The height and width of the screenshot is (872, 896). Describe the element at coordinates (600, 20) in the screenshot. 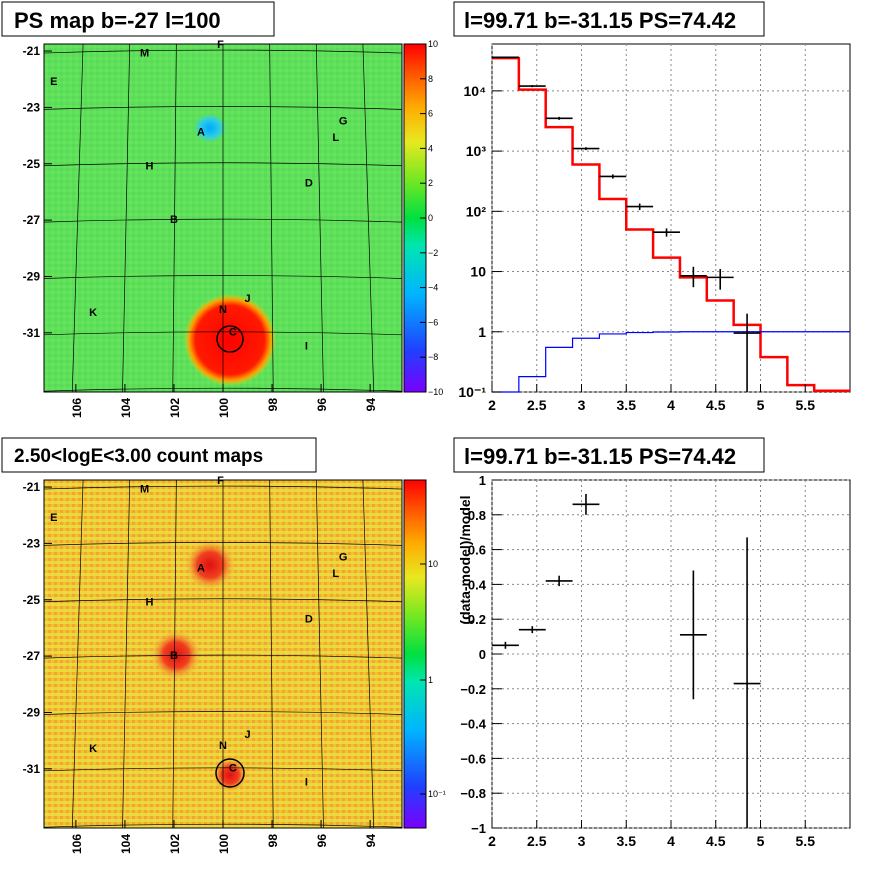

I see `spectrum-title: l=99.71 b=-31.15 PS=74.42` at that location.